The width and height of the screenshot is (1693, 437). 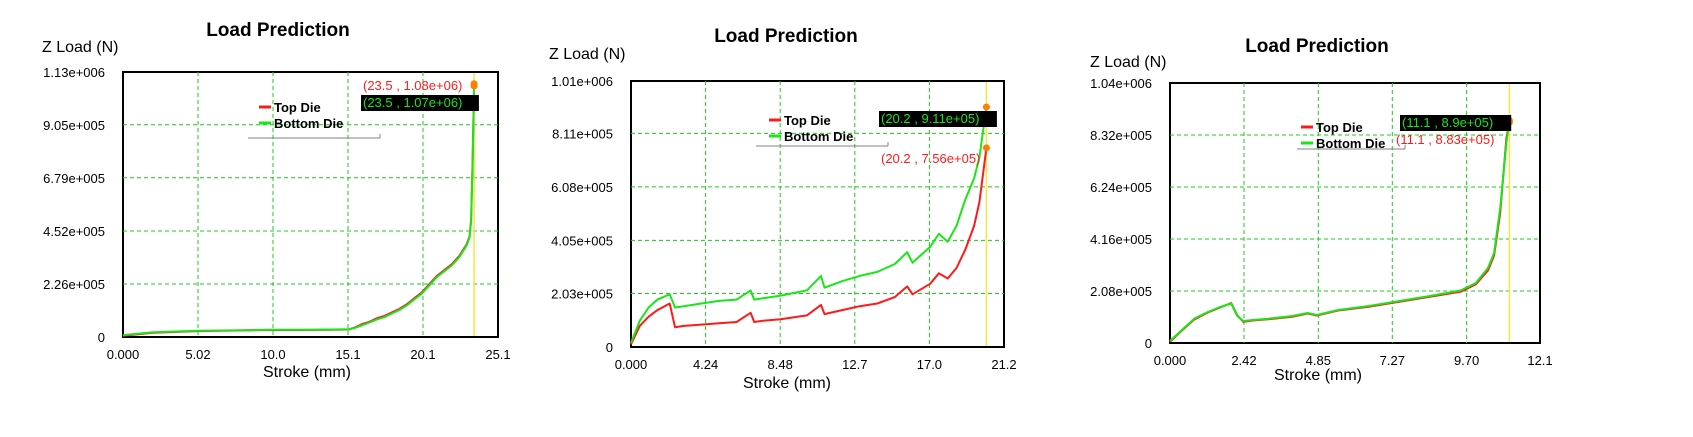 I want to click on y-tick-label: 8.11e+005, so click(x=582, y=133).